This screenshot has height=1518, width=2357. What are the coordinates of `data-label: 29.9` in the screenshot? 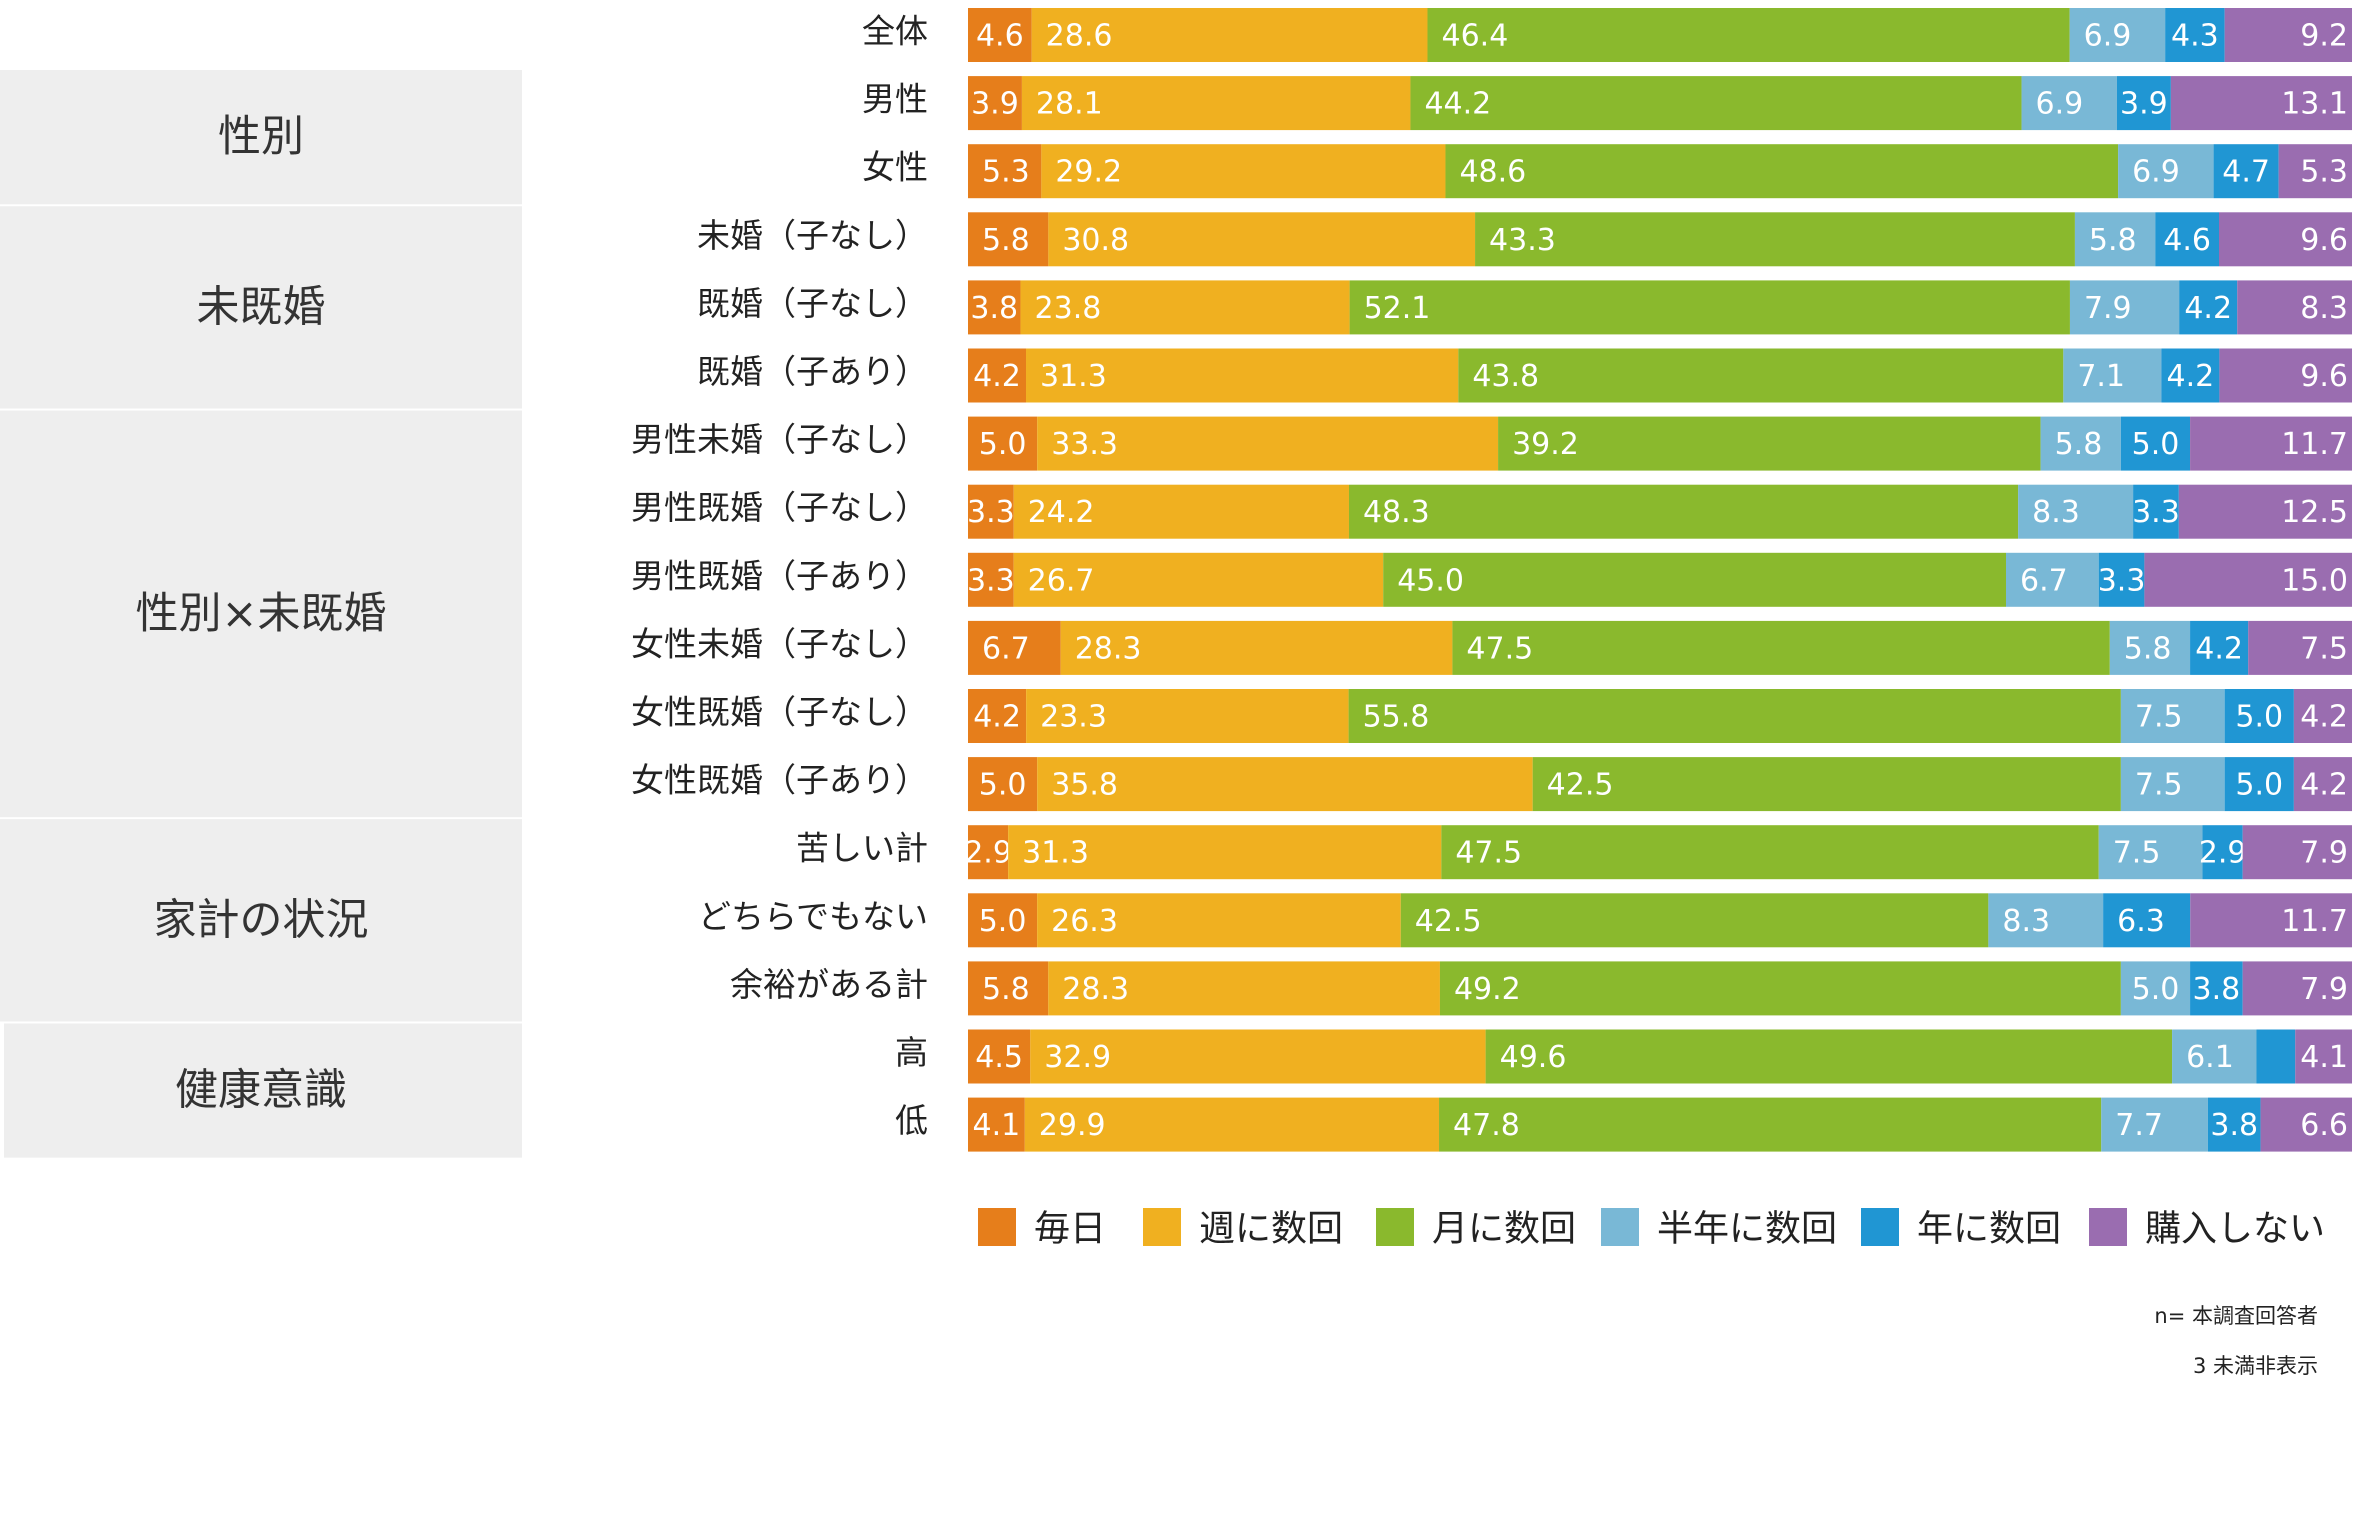 It's located at (1072, 1125).